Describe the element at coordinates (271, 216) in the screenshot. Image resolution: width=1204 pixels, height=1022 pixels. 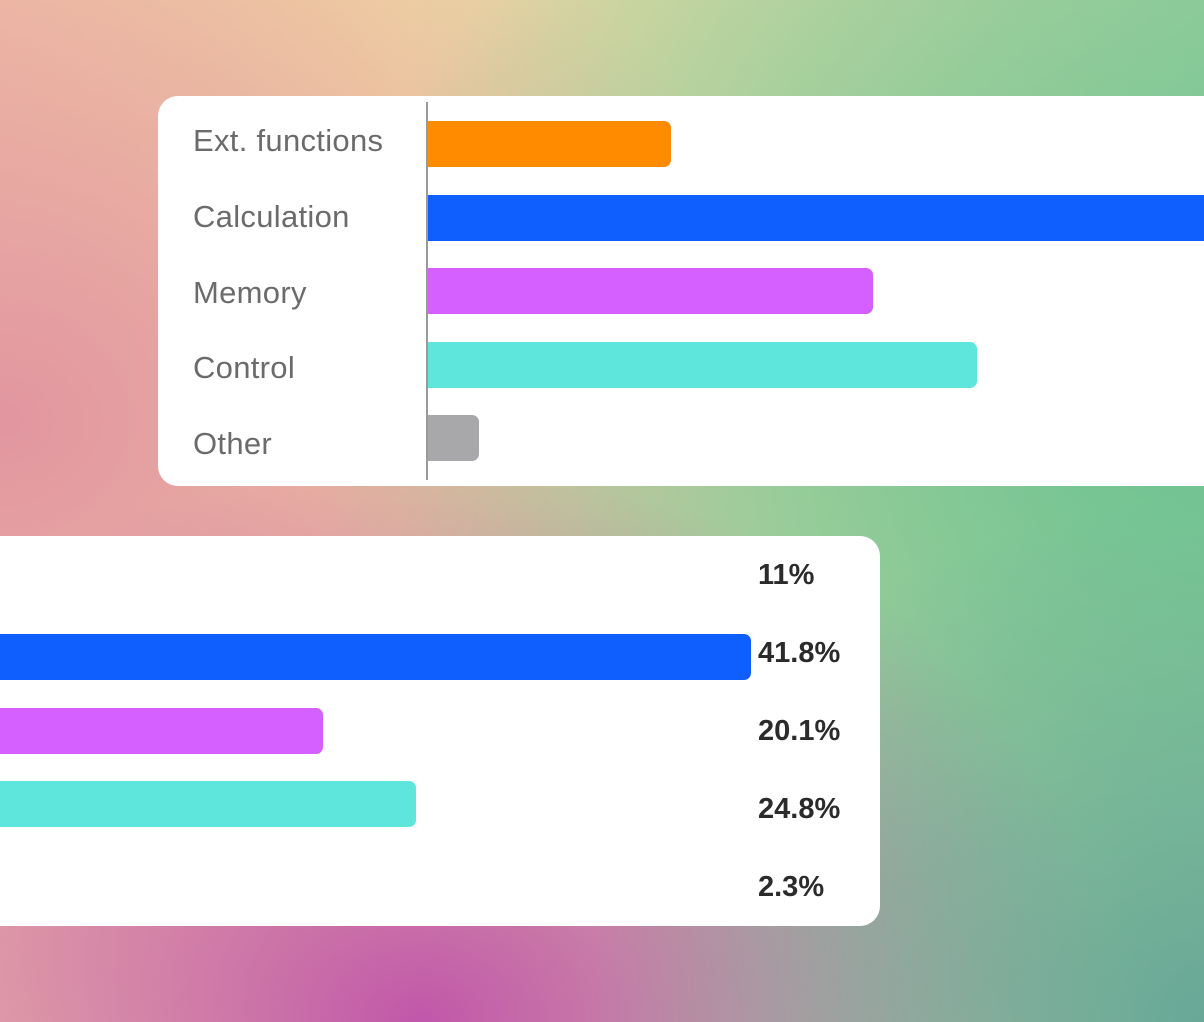
I see `category-label-calculation: Calculation` at that location.